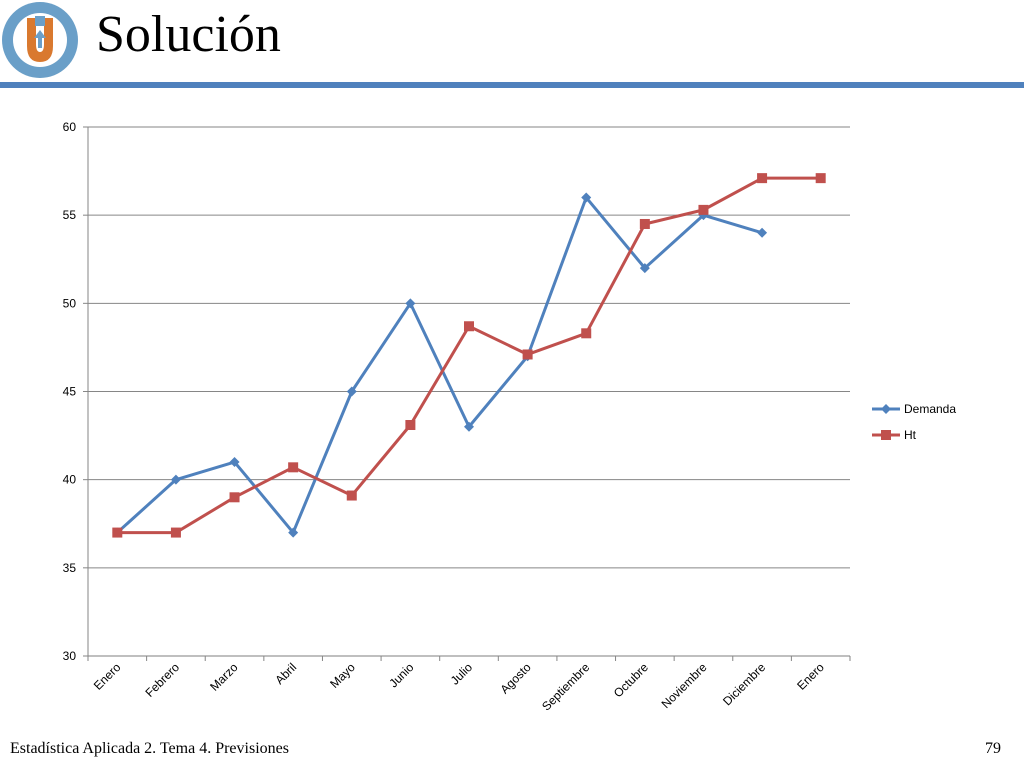 Image resolution: width=1024 pixels, height=768 pixels. I want to click on x-tick-label: Diciembre, so click(744, 684).